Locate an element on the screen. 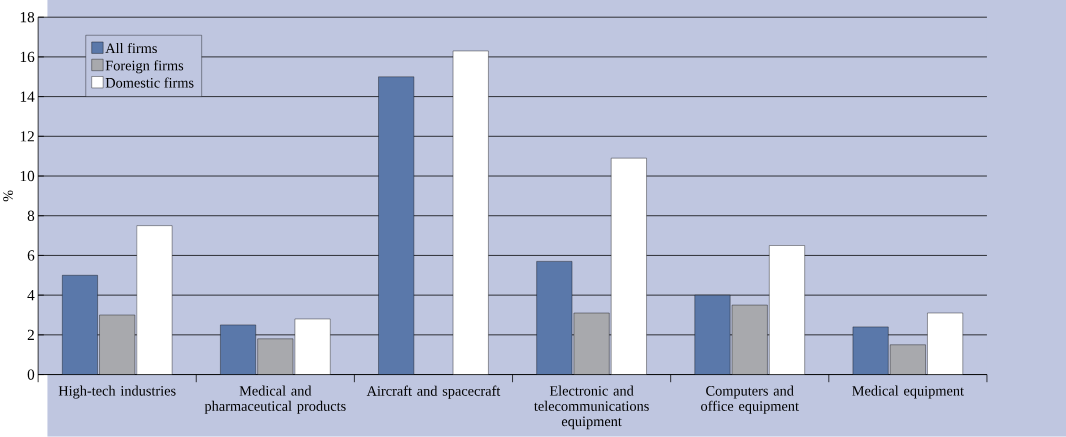 This screenshot has height=437, width=1066. legend-label: All firms is located at coordinates (131, 48).